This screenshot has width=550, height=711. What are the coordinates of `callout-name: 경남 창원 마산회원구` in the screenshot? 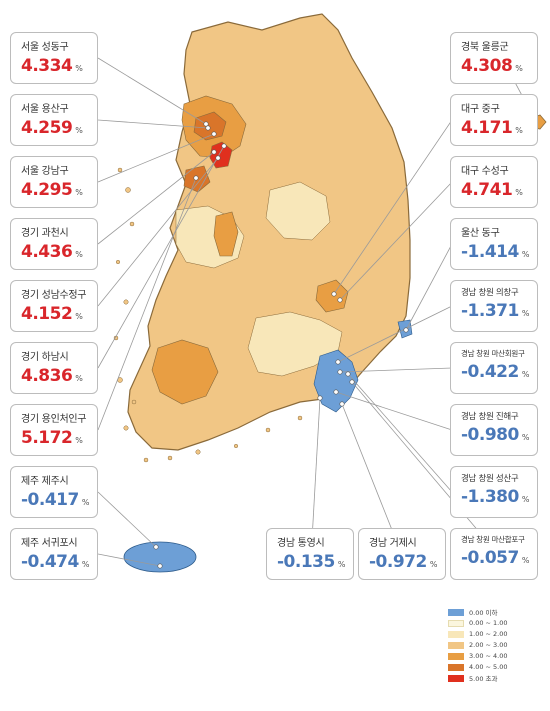 It's located at (493, 353).